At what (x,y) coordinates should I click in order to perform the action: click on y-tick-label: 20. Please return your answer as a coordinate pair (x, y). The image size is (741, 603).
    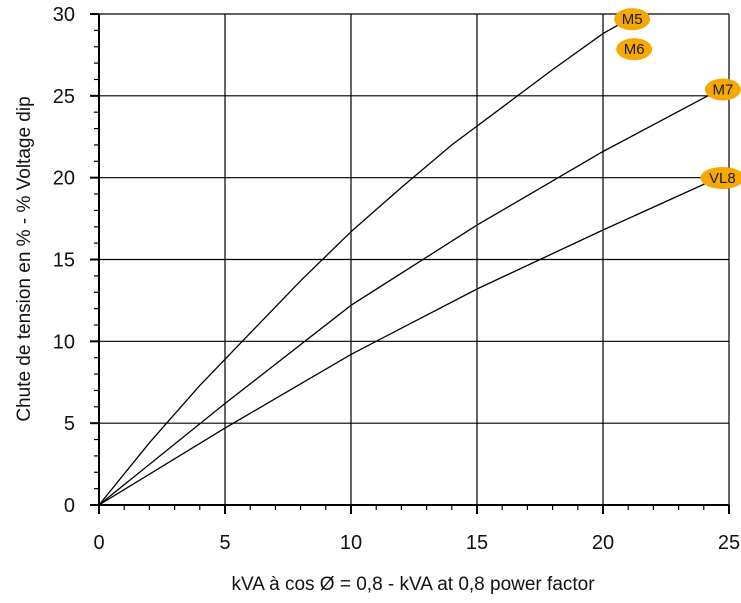
    Looking at the image, I should click on (64, 179).